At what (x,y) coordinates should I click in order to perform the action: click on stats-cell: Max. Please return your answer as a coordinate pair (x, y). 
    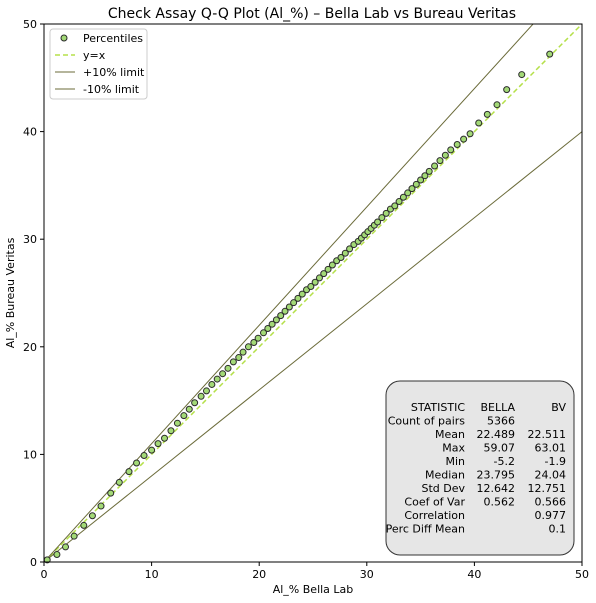
    Looking at the image, I should click on (453, 448).